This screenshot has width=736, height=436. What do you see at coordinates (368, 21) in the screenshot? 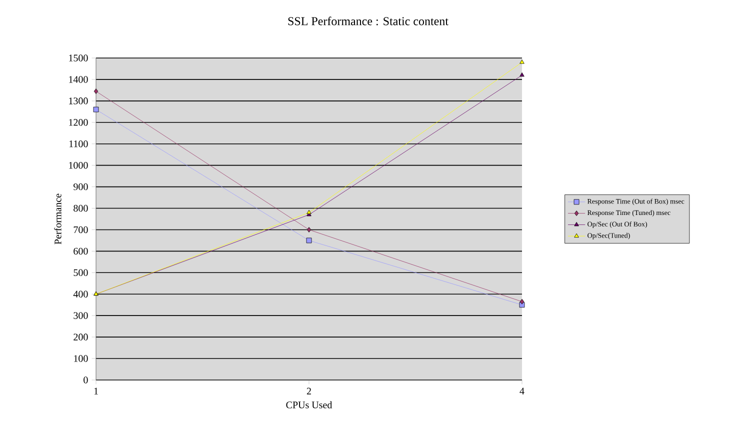
I see `chart-title: SSL Performance : Static content` at bounding box center [368, 21].